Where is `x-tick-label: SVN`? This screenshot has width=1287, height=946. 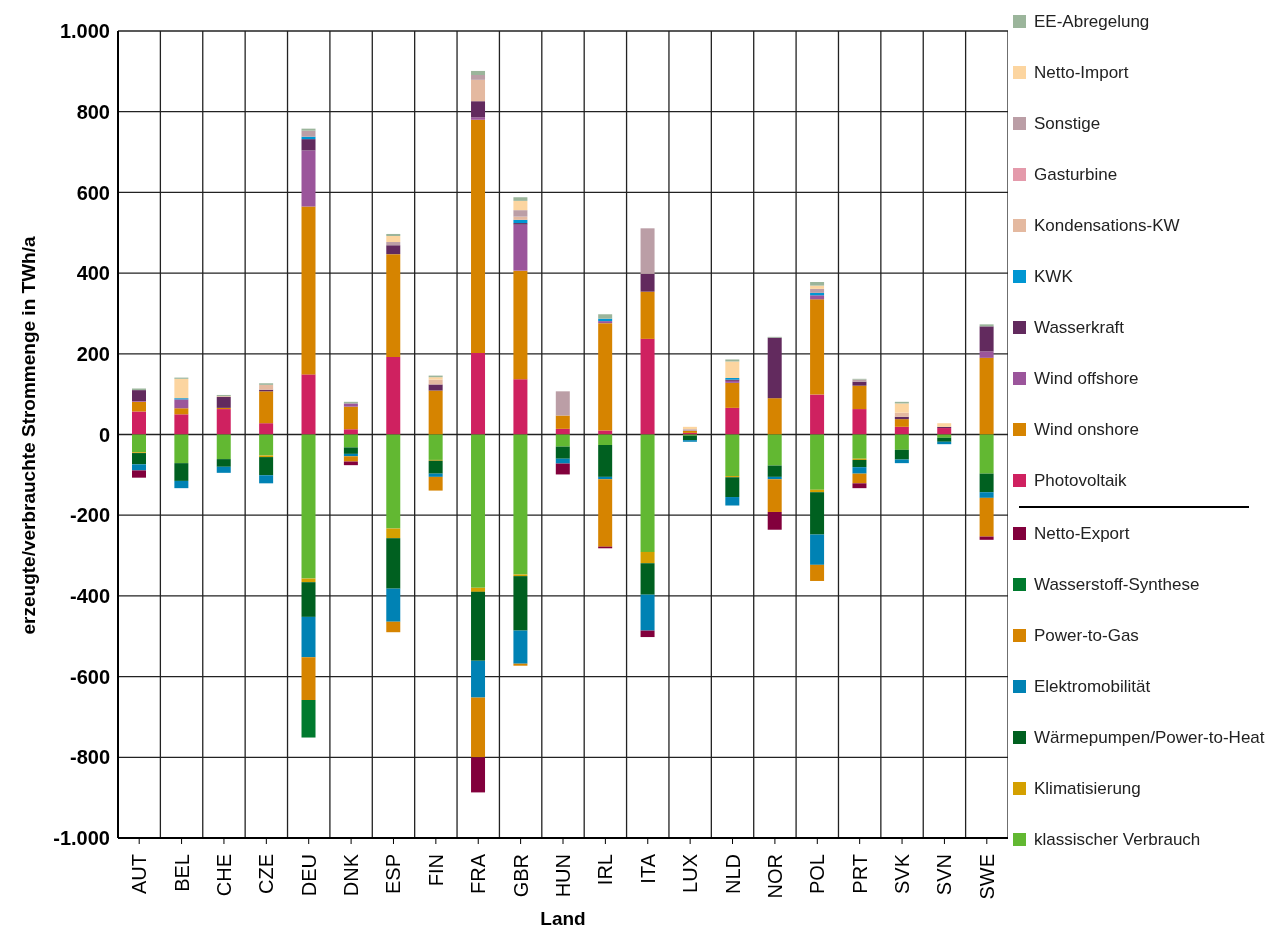 x-tick-label: SVN is located at coordinates (944, 875).